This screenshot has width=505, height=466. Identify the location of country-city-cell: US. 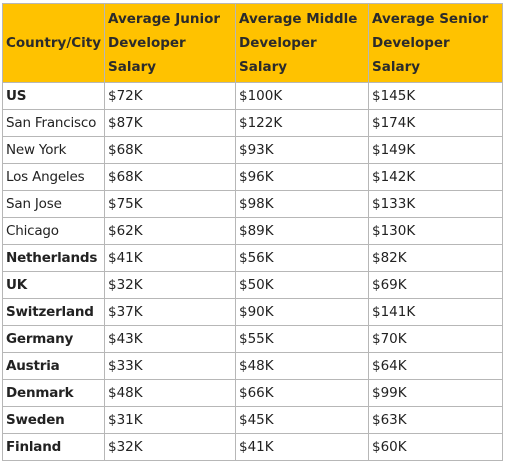
(53, 96).